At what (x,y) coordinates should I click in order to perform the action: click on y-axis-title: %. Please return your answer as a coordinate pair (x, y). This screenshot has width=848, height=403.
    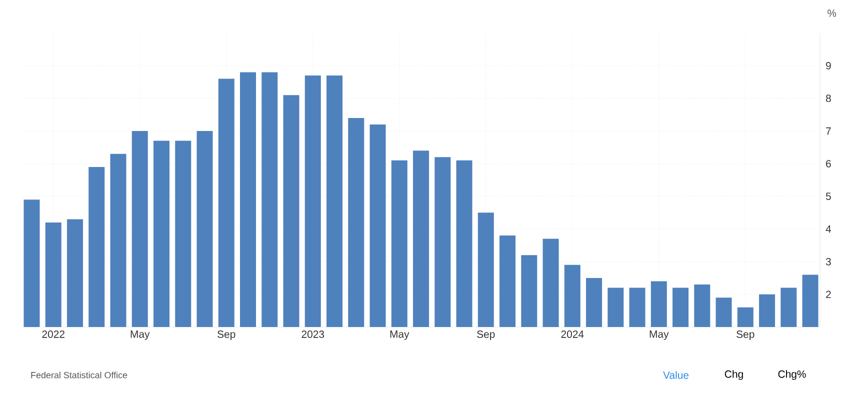
    Looking at the image, I should click on (832, 13).